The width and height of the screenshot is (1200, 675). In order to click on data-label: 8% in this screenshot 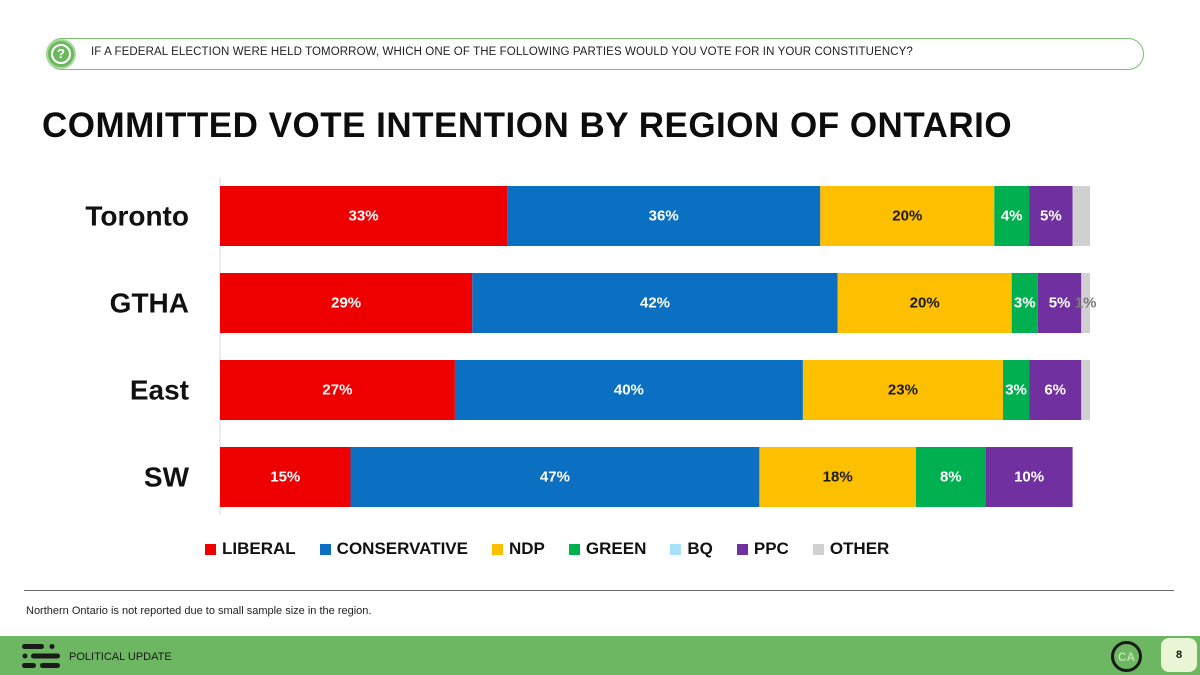, I will do `click(951, 477)`.